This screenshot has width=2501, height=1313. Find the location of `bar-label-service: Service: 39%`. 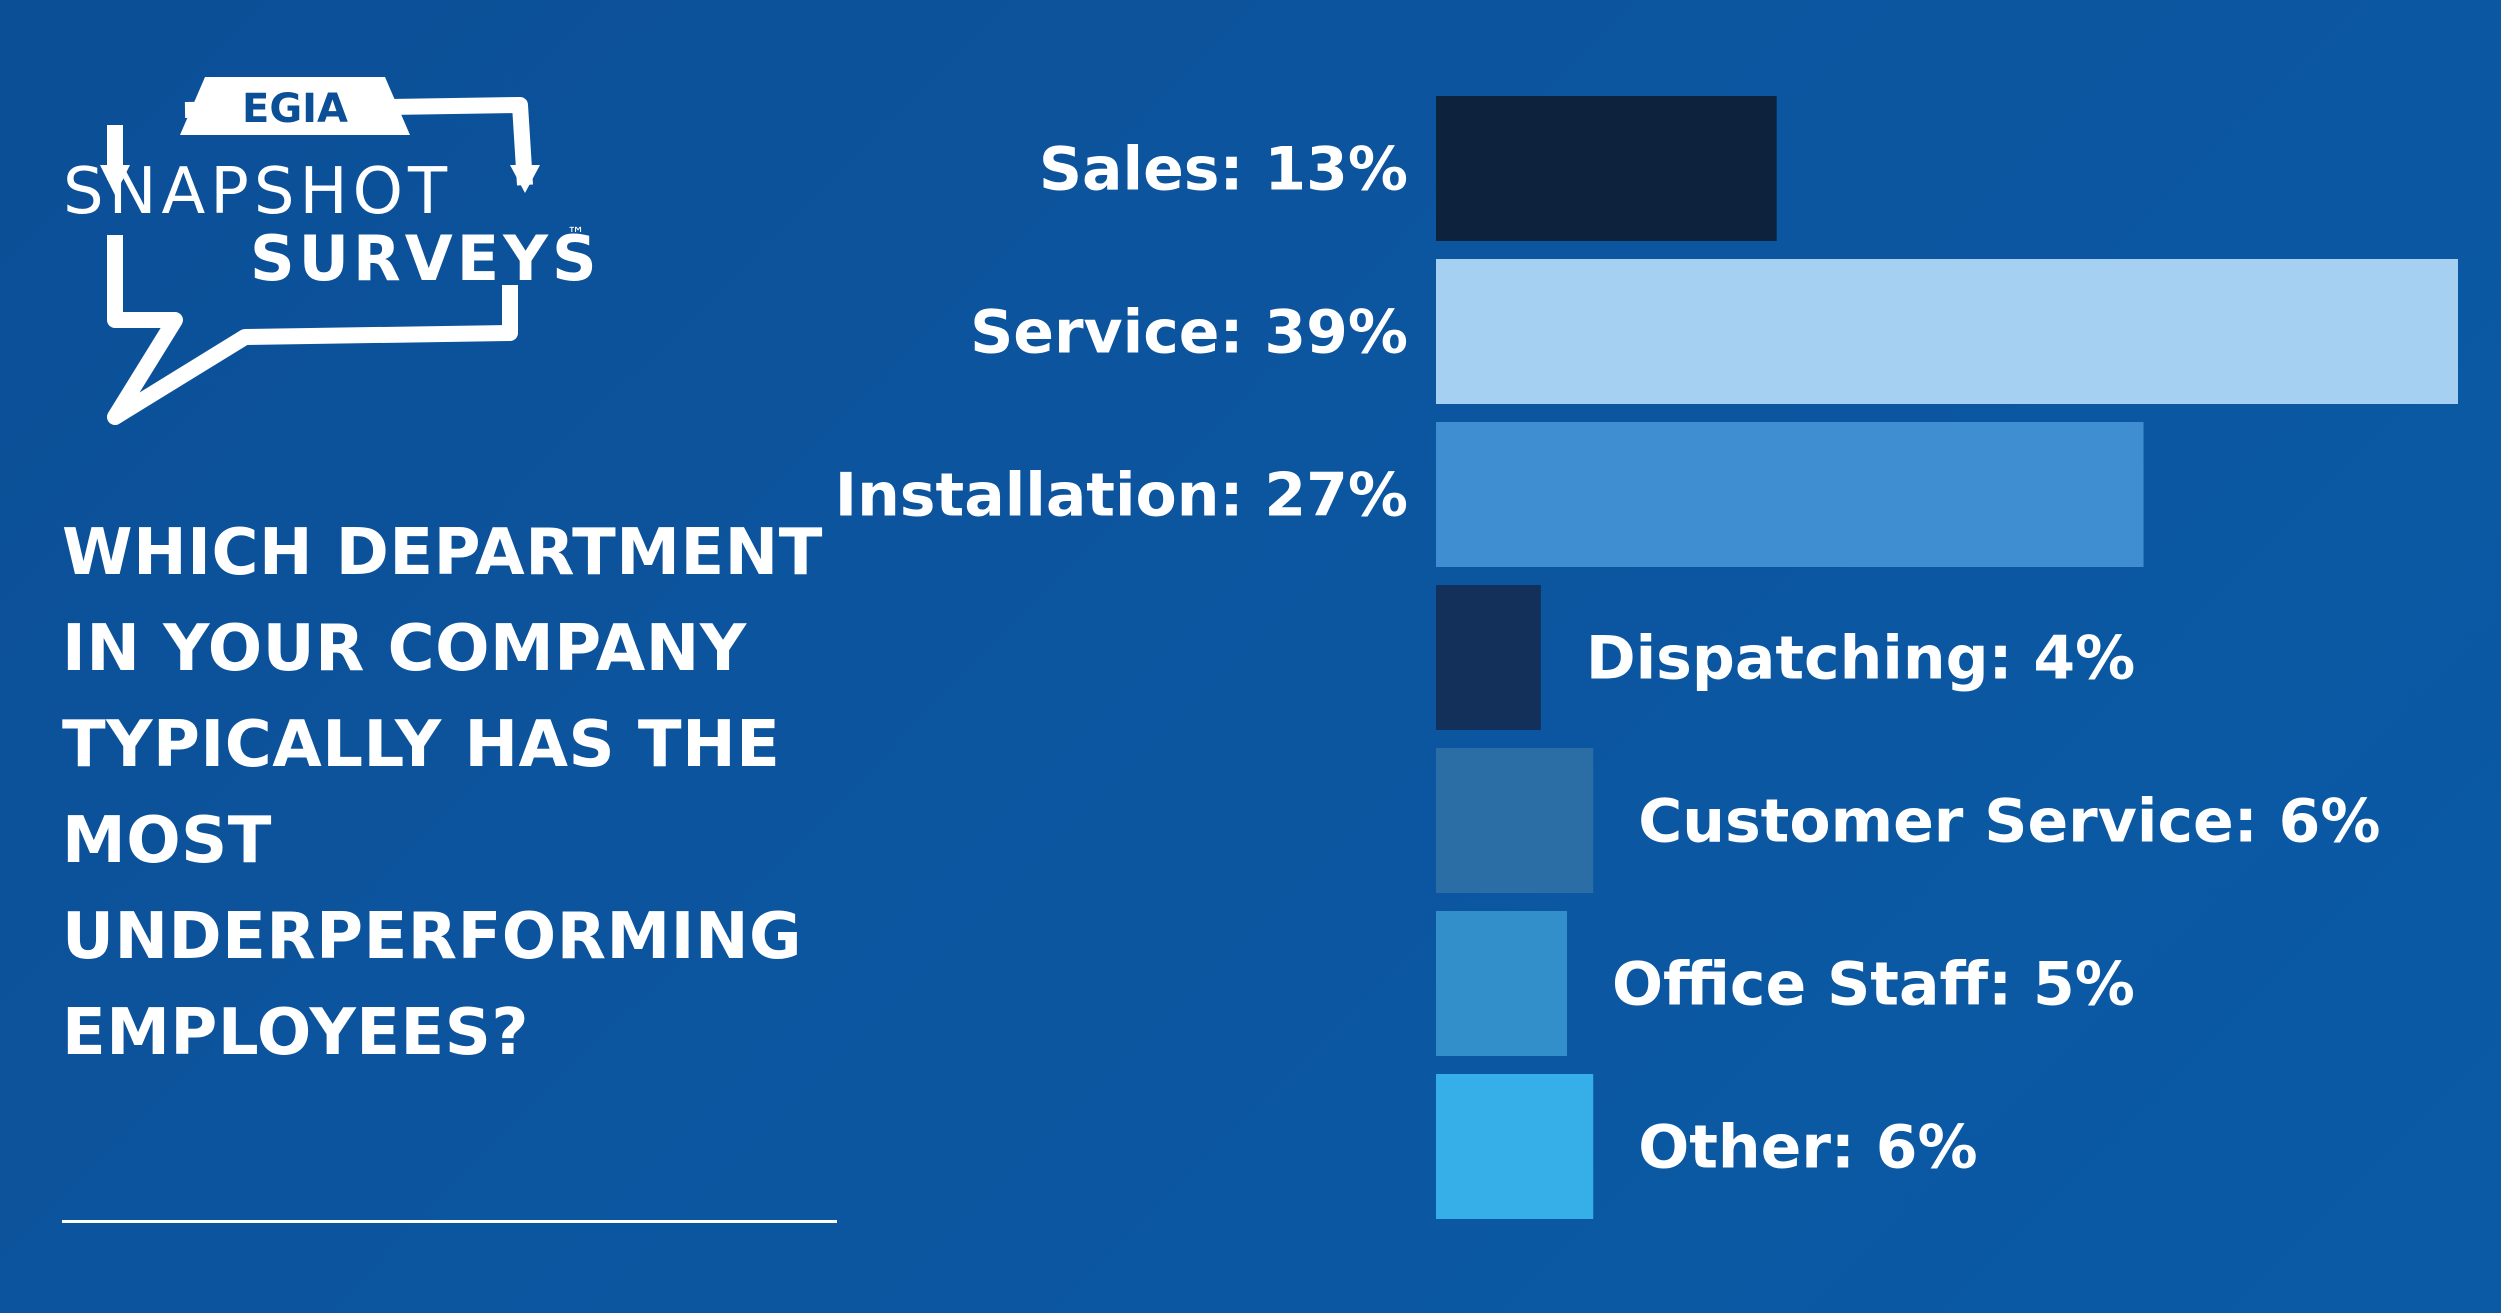

bar-label-service: Service: 39% is located at coordinates (1189, 333).